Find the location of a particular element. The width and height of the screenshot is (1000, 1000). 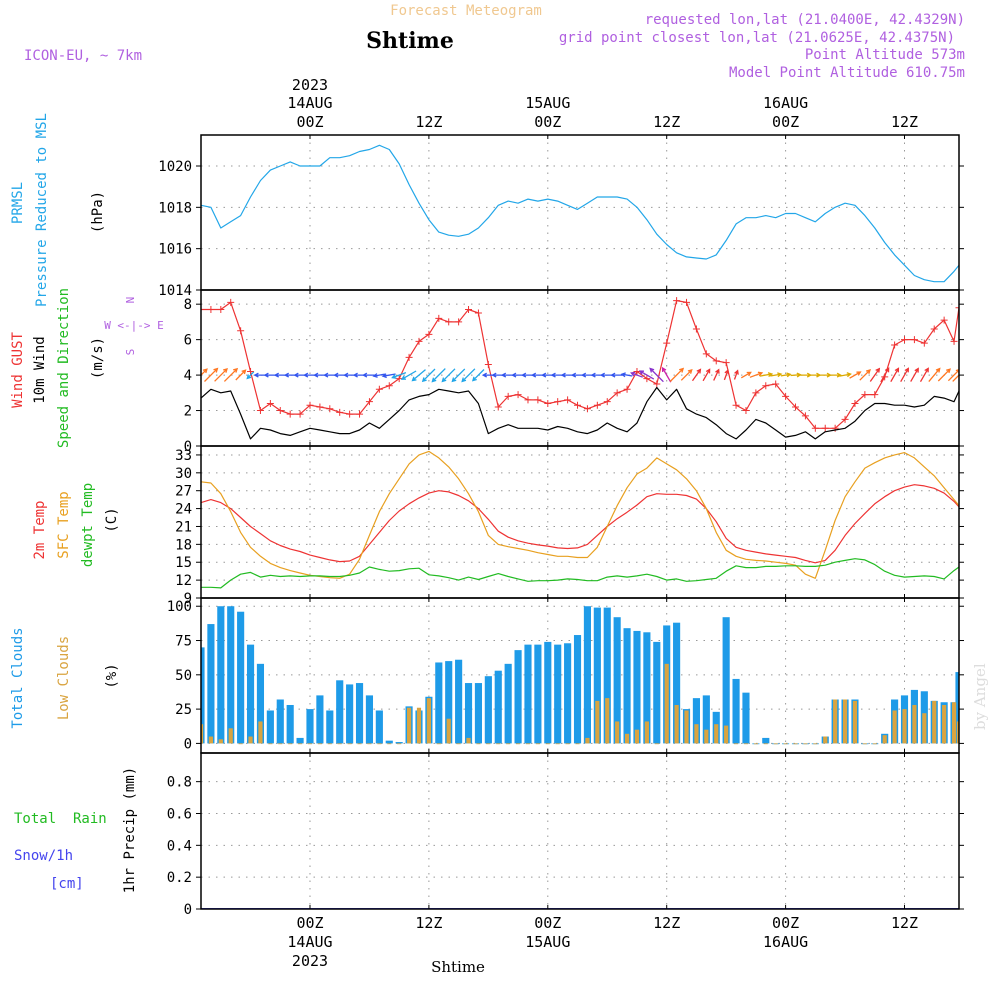

model-label: ICON-EU, ~ 7km is located at coordinates (83, 56).